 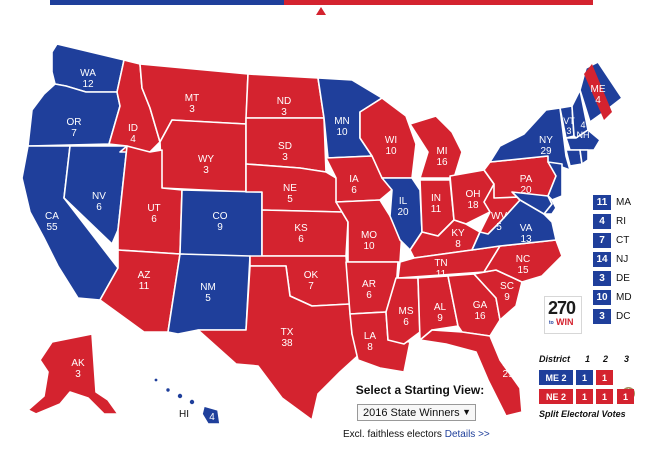 I want to click on split-row-label: NE 2, so click(x=556, y=396).